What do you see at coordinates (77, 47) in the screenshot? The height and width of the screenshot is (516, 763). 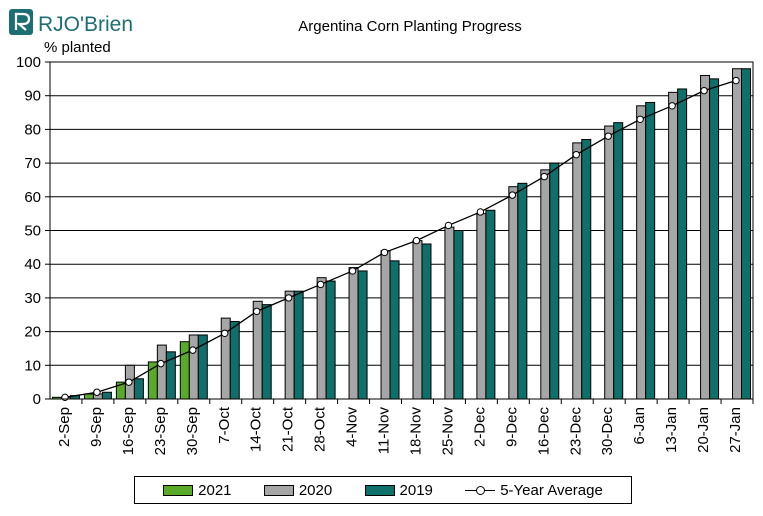 I see `y-axis-label: % planted` at bounding box center [77, 47].